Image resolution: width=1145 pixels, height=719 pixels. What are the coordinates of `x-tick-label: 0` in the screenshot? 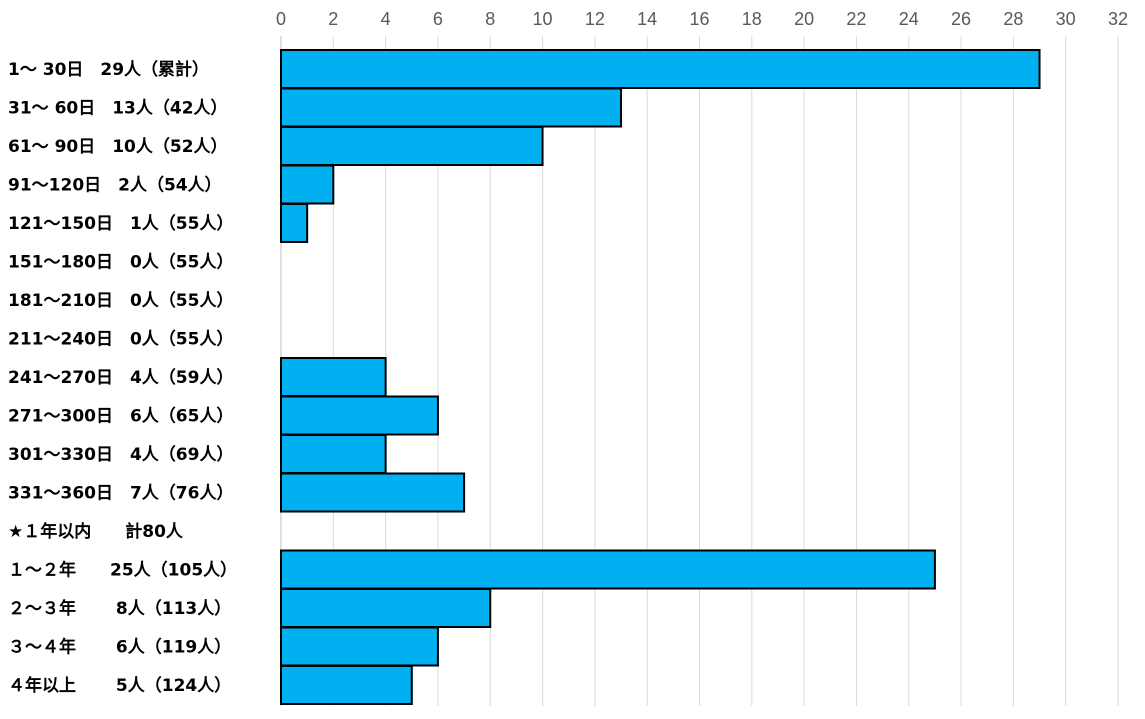 It's located at (281, 19).